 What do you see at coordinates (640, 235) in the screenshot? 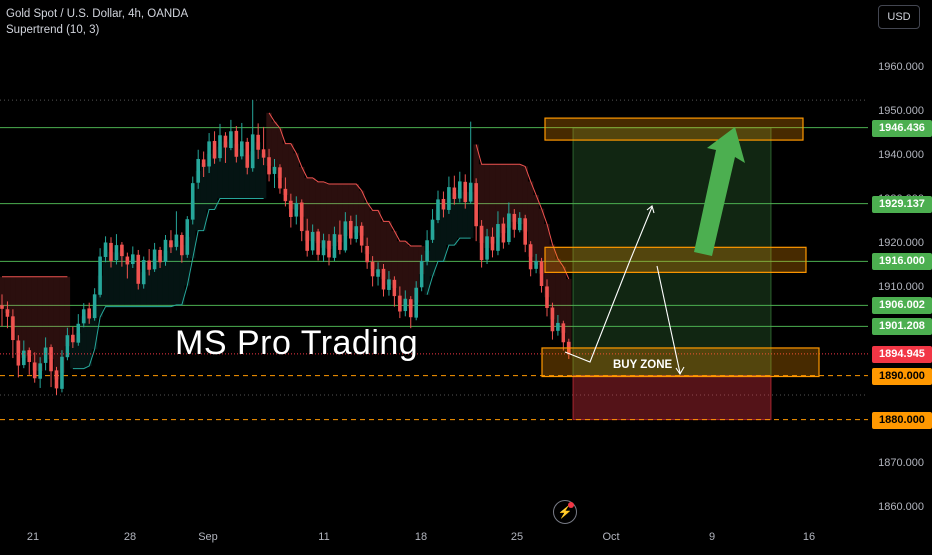
I see `projection-arrow-up` at bounding box center [640, 235].